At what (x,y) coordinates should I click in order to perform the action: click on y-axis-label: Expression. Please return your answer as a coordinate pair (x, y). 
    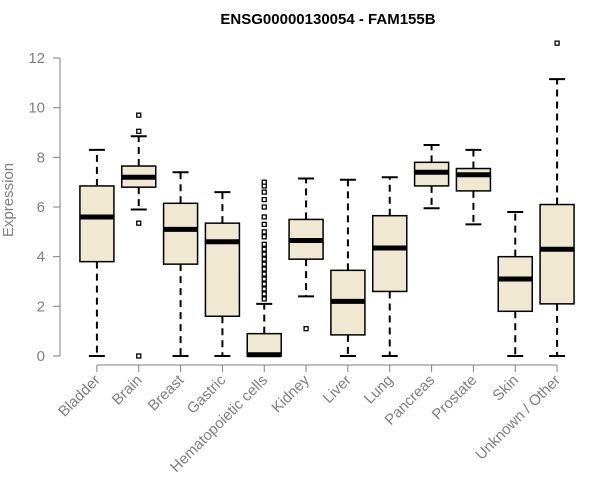
    Looking at the image, I should click on (8, 200).